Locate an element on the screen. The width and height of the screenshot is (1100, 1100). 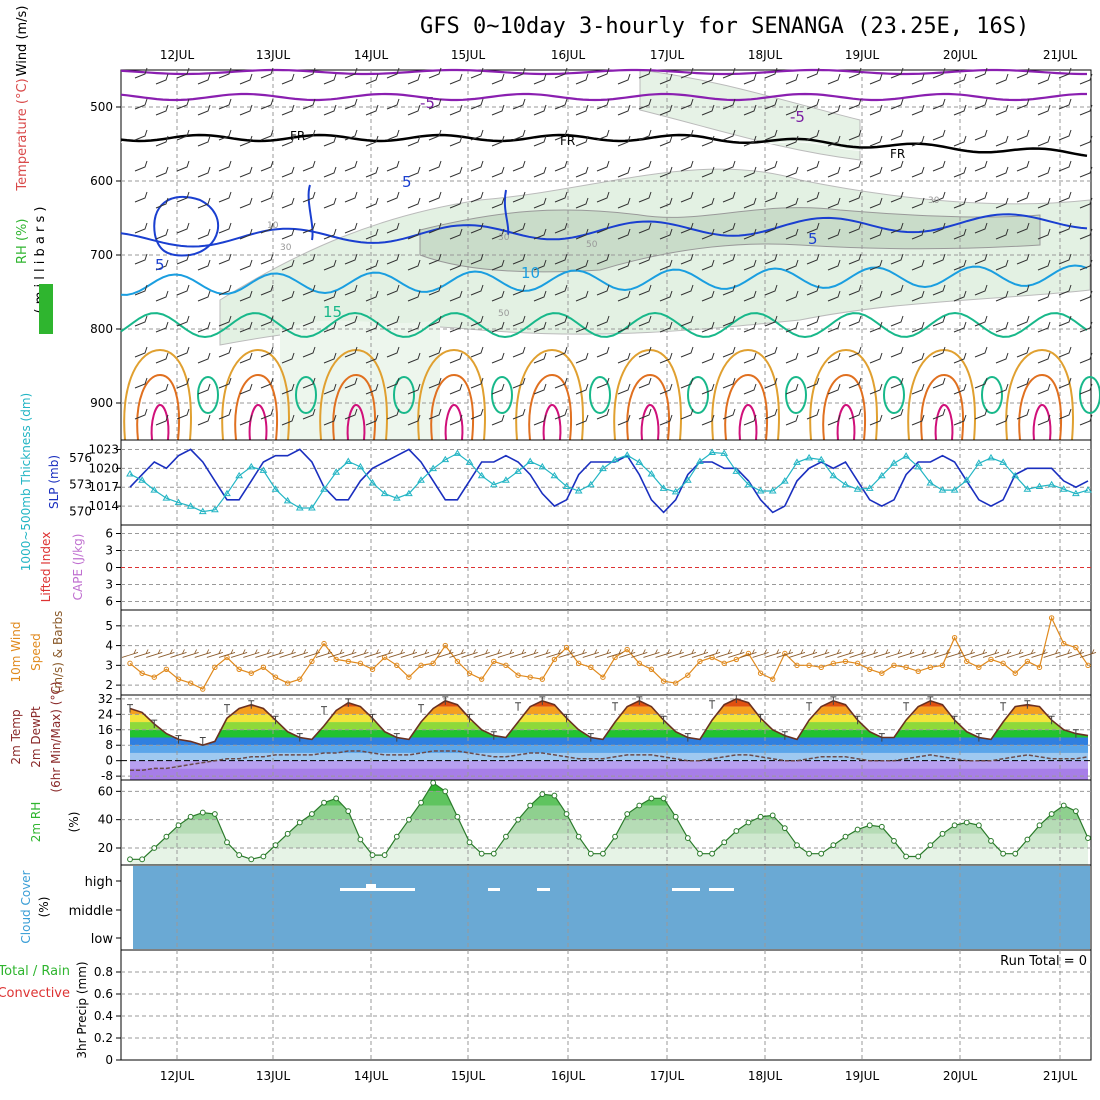
label-precip-a: Total / Rain is located at coordinates (35, 971).